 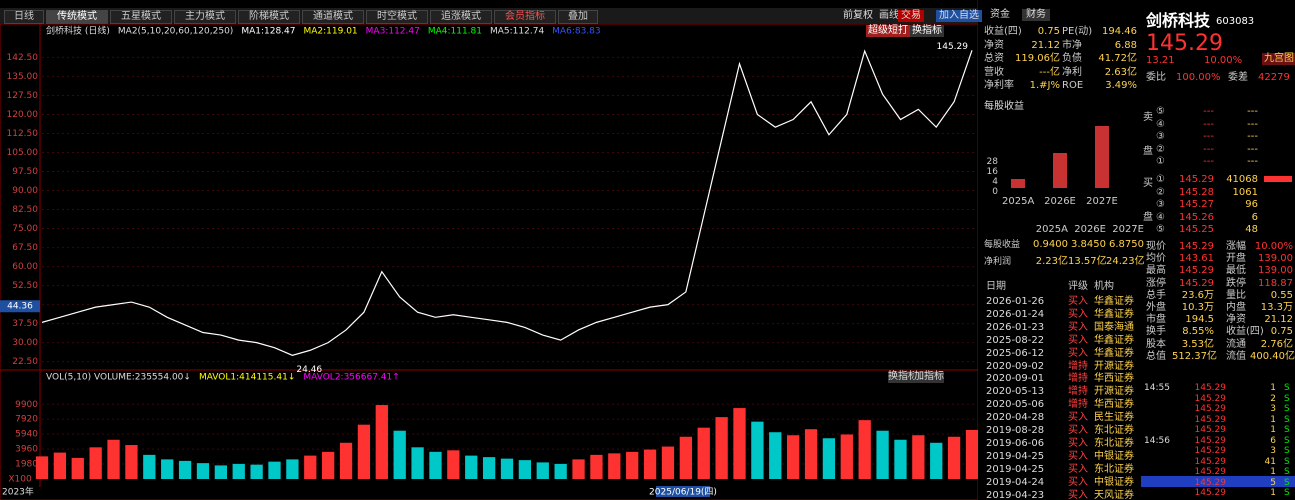 What do you see at coordinates (23, 58) in the screenshot?
I see `y-tick-label: 142.50` at bounding box center [23, 58].